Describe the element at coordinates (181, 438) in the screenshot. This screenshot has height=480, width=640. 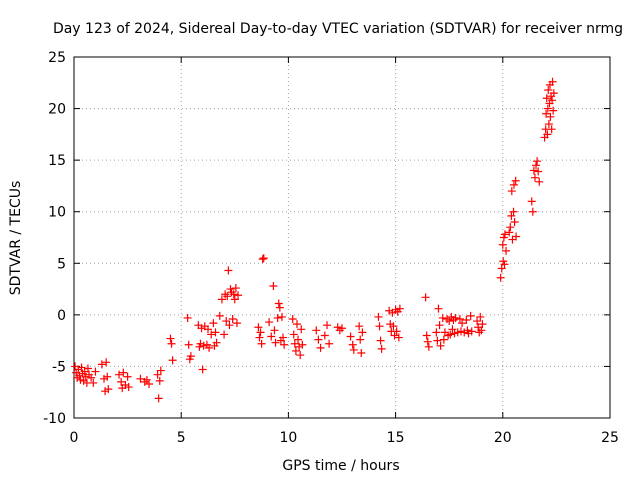
I see `x-tick-label: 5` at that location.